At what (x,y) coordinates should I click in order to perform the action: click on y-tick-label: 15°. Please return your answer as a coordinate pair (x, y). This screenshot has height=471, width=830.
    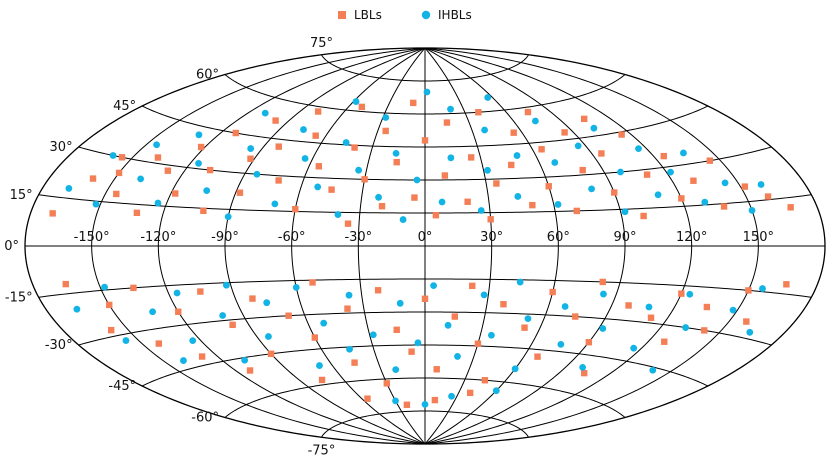
    Looking at the image, I should click on (21, 195).